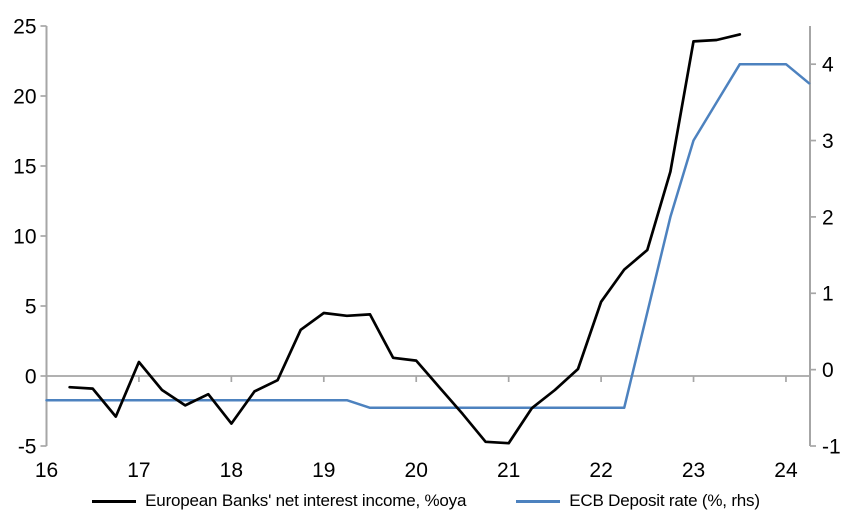 The width and height of the screenshot is (852, 531). I want to click on x-tick-label: 24, so click(786, 470).